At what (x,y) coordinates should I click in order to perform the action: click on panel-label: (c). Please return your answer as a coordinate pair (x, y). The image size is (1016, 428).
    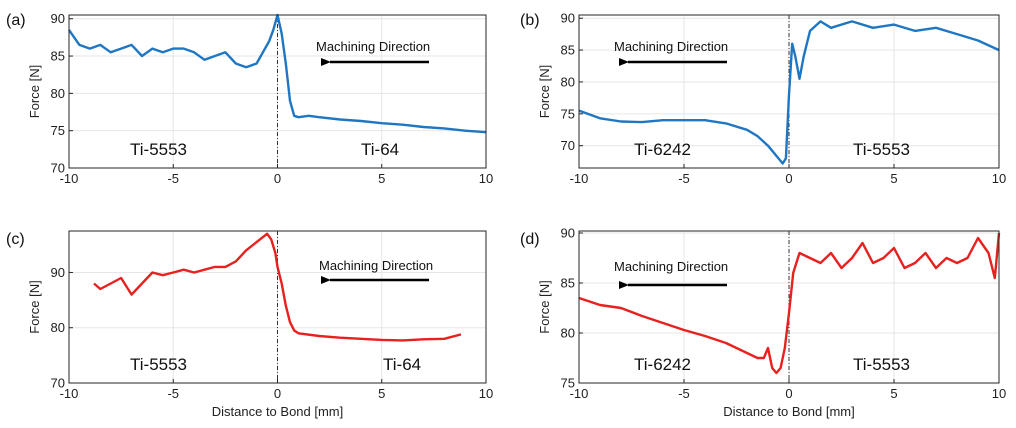
    Looking at the image, I should click on (15, 239).